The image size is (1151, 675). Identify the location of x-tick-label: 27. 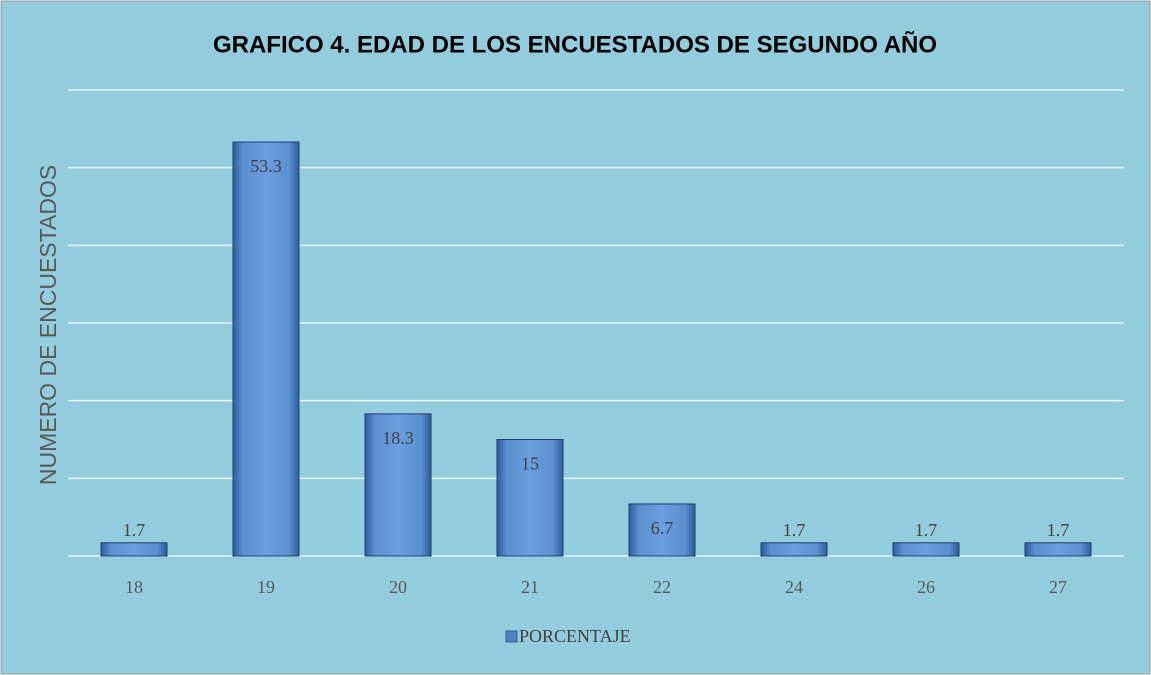
(1058, 587).